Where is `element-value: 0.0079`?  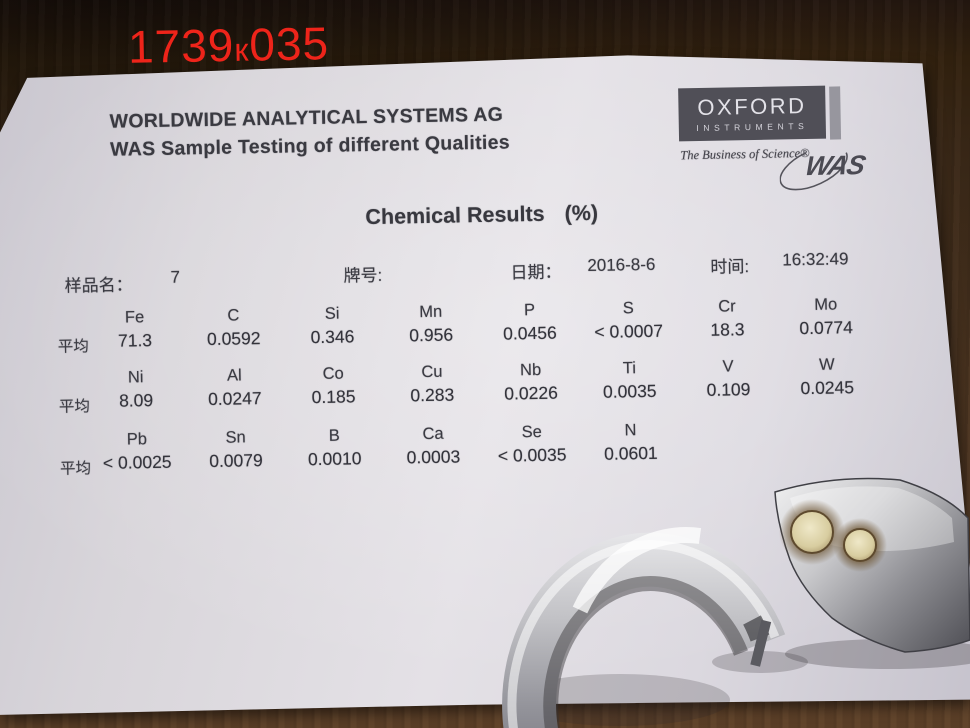 element-value: 0.0079 is located at coordinates (236, 460).